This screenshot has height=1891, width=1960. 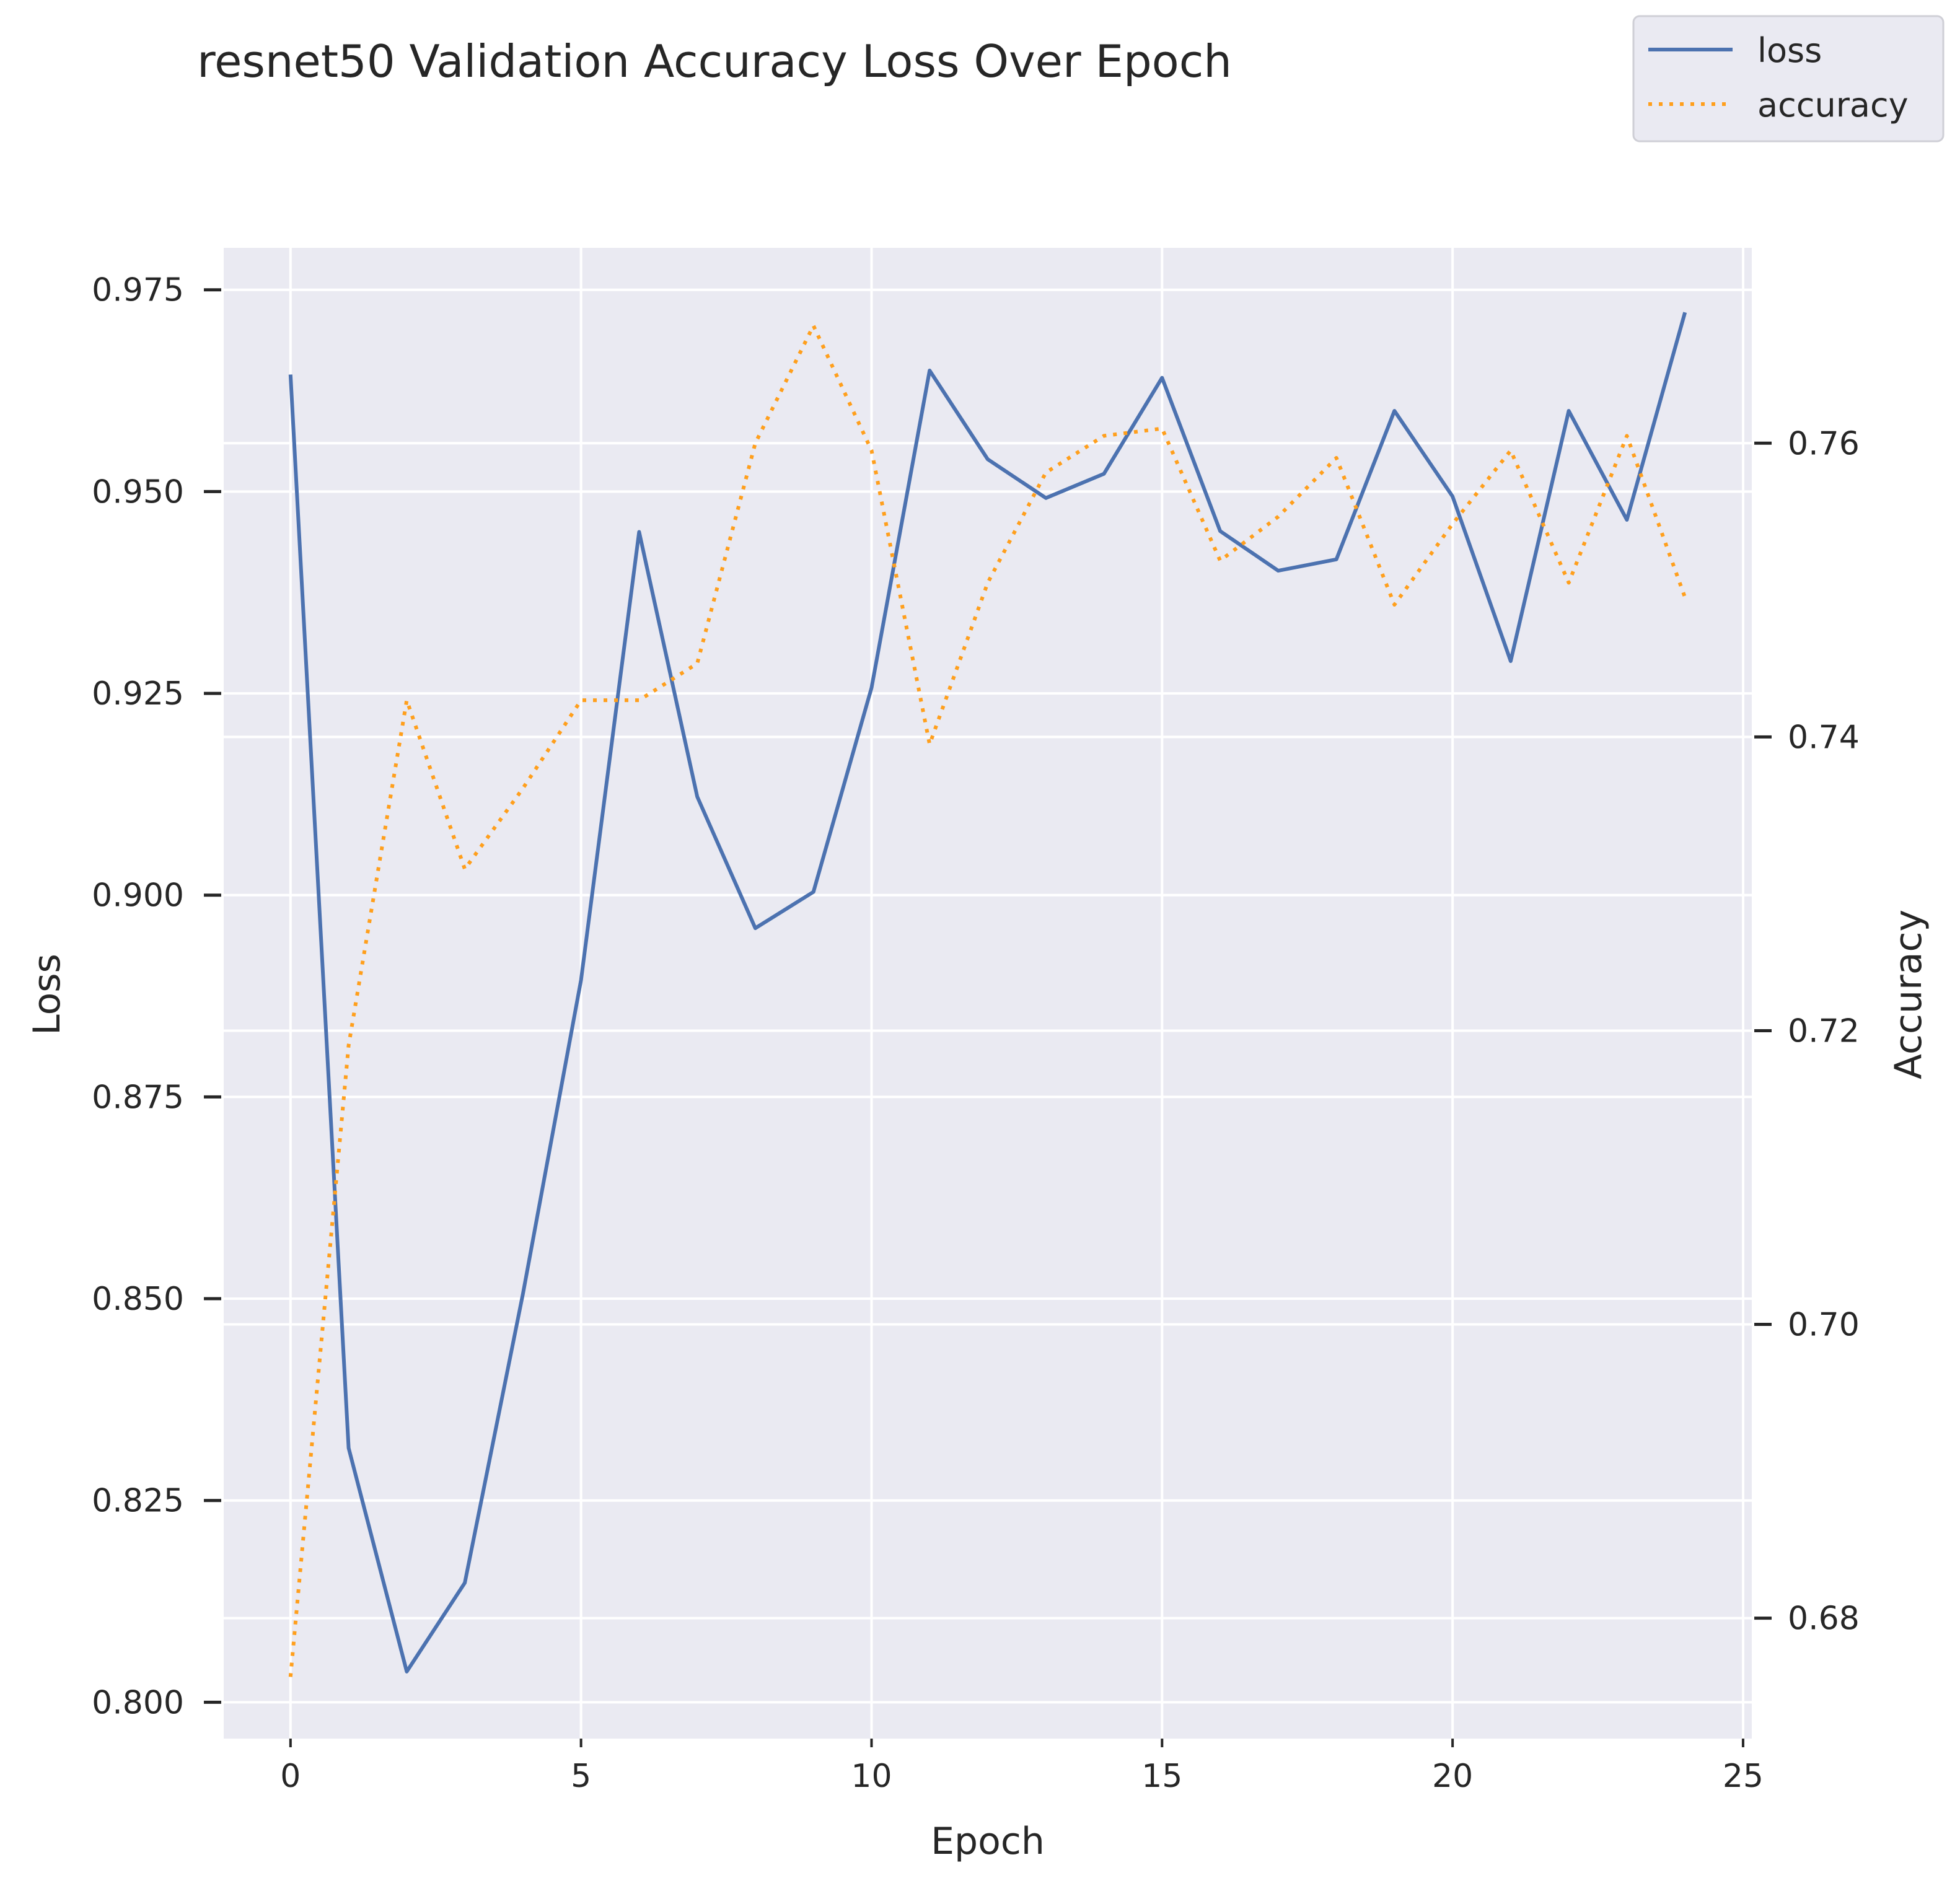 I want to click on y-tick-label: 0.850, so click(x=138, y=1299).